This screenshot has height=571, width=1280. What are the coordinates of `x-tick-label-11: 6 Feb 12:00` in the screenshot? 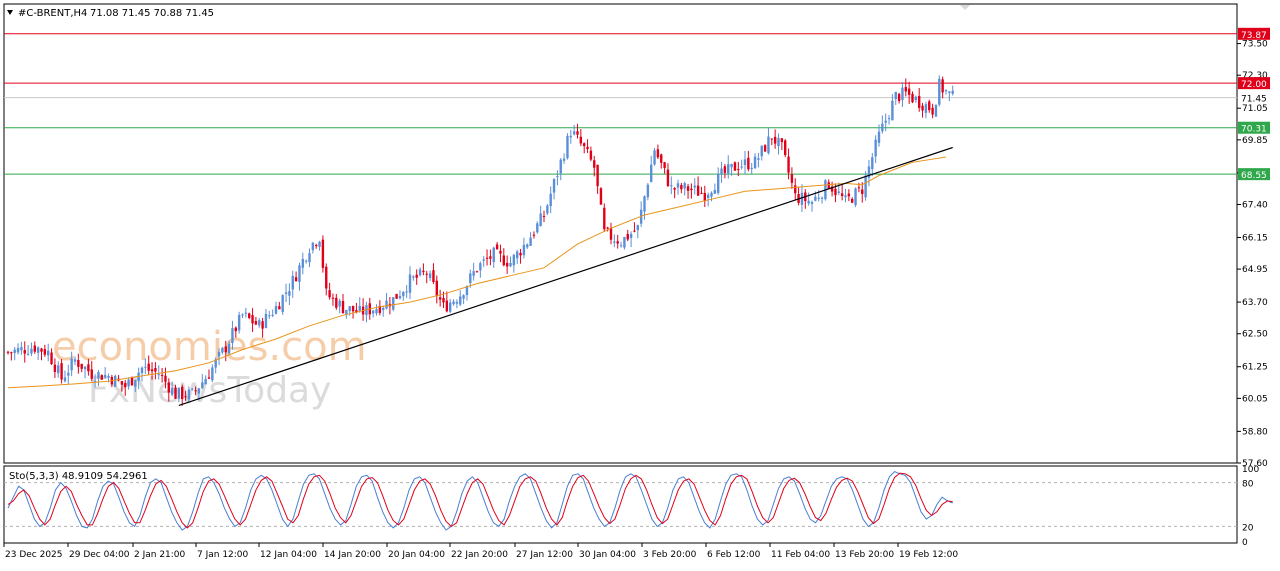 It's located at (734, 555).